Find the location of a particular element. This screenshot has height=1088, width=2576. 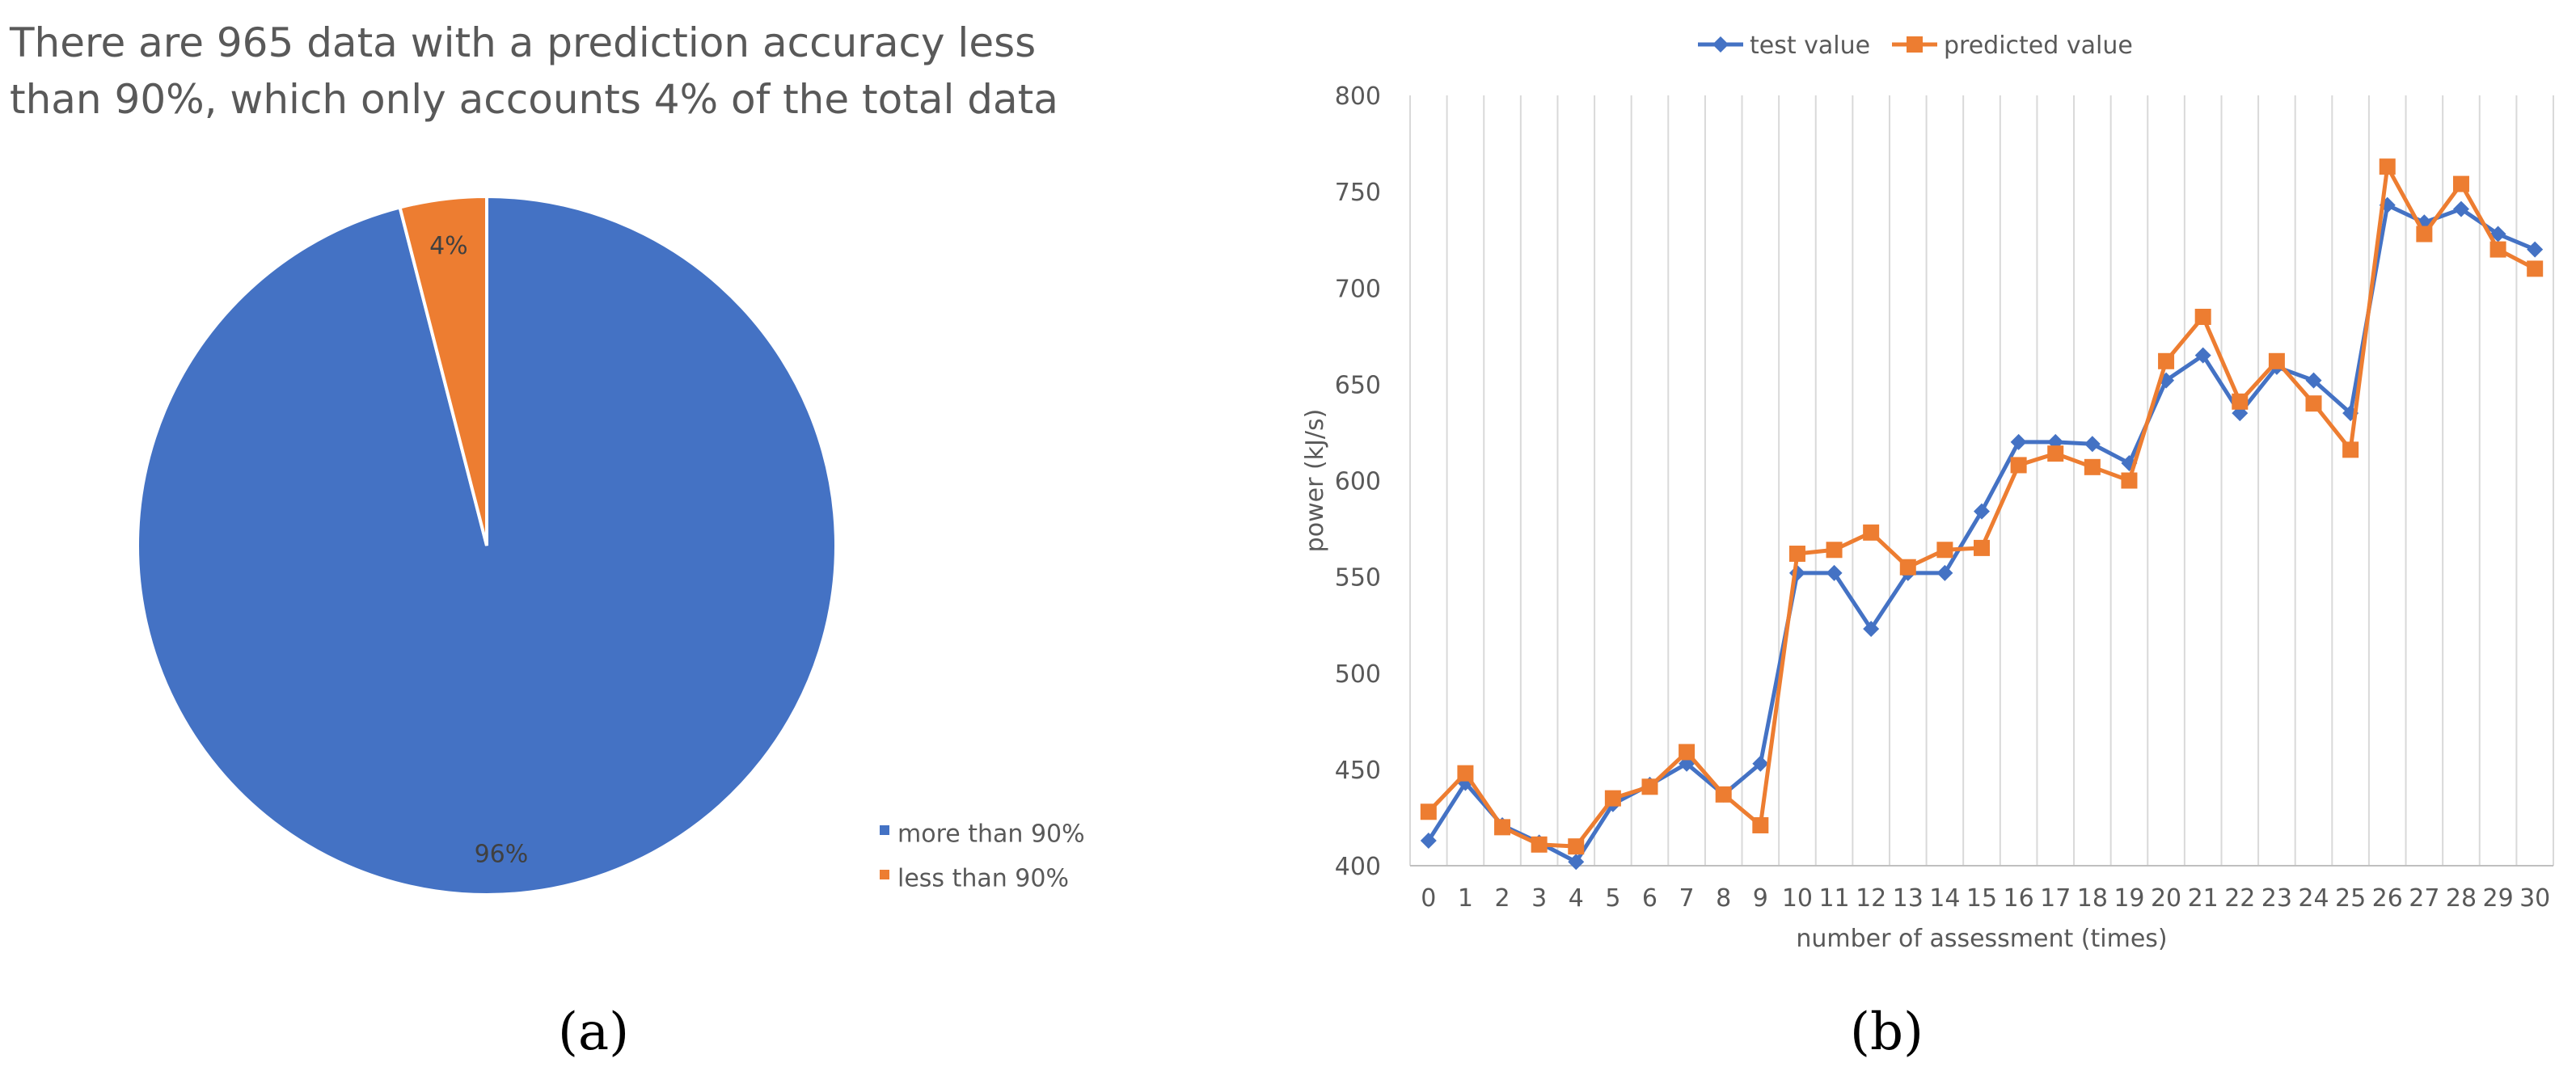

x-tick-label: 30 is located at coordinates (2534, 898).